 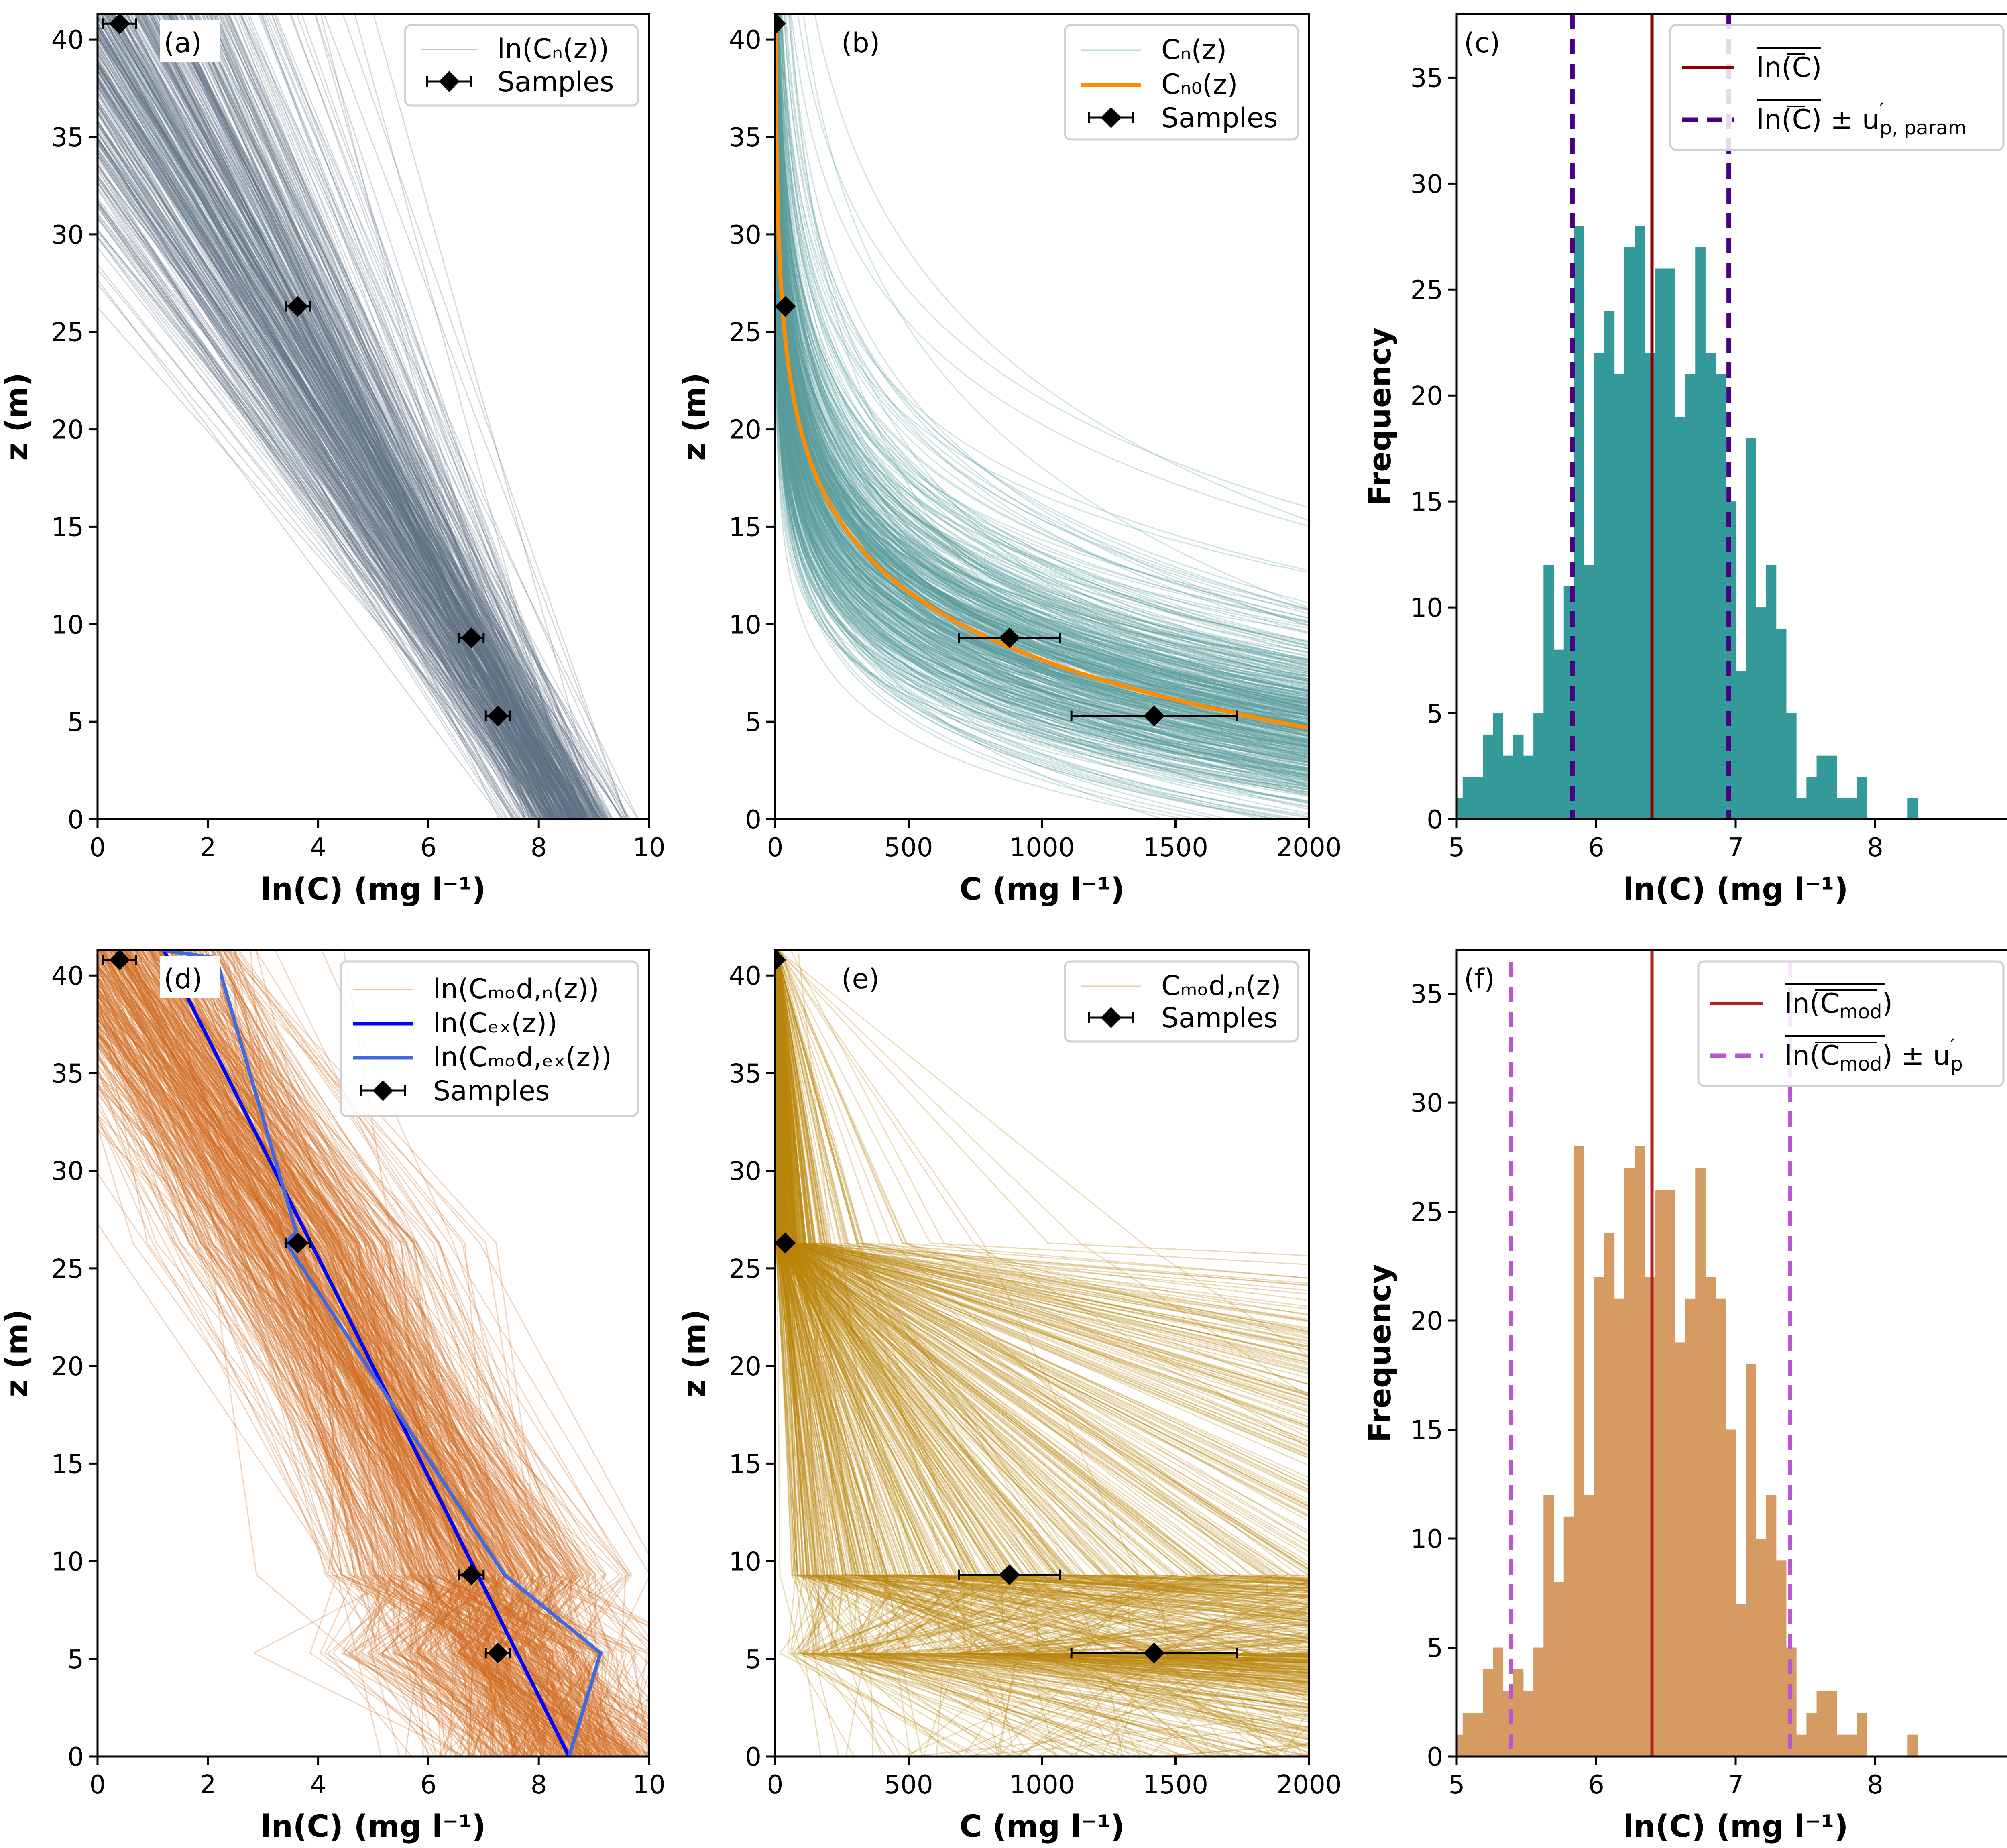 What do you see at coordinates (449, 81) in the screenshot?
I see `legend-sample-marker` at bounding box center [449, 81].